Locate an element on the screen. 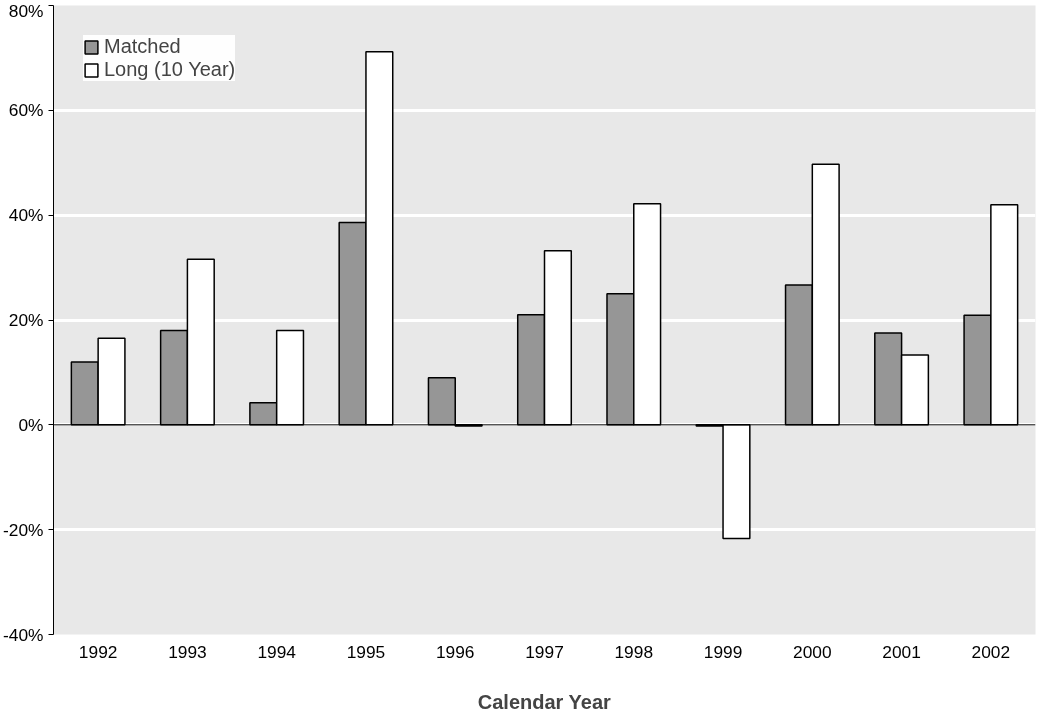  x-tick-label: 1998 is located at coordinates (634, 651).